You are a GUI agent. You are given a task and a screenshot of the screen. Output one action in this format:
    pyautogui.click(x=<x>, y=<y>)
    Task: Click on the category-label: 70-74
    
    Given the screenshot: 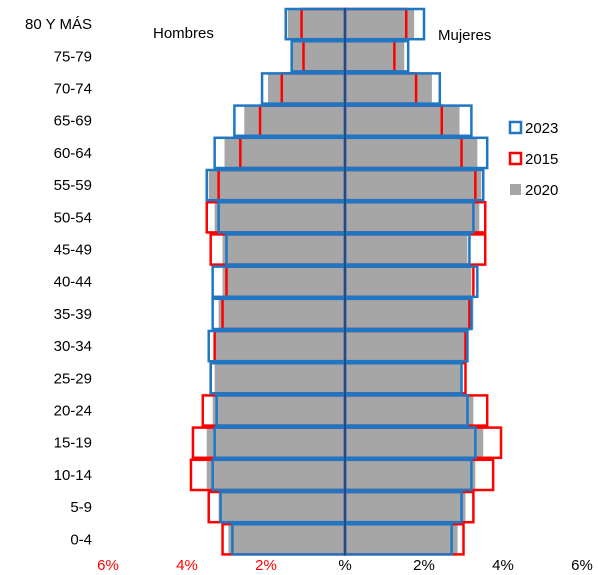 What is the action you would take?
    pyautogui.click(x=73, y=89)
    